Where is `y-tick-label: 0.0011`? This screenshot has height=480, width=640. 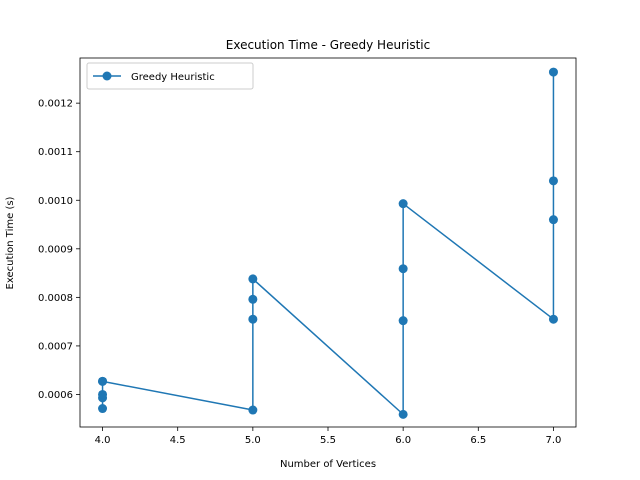 y-tick-label: 0.0011 is located at coordinates (55, 152).